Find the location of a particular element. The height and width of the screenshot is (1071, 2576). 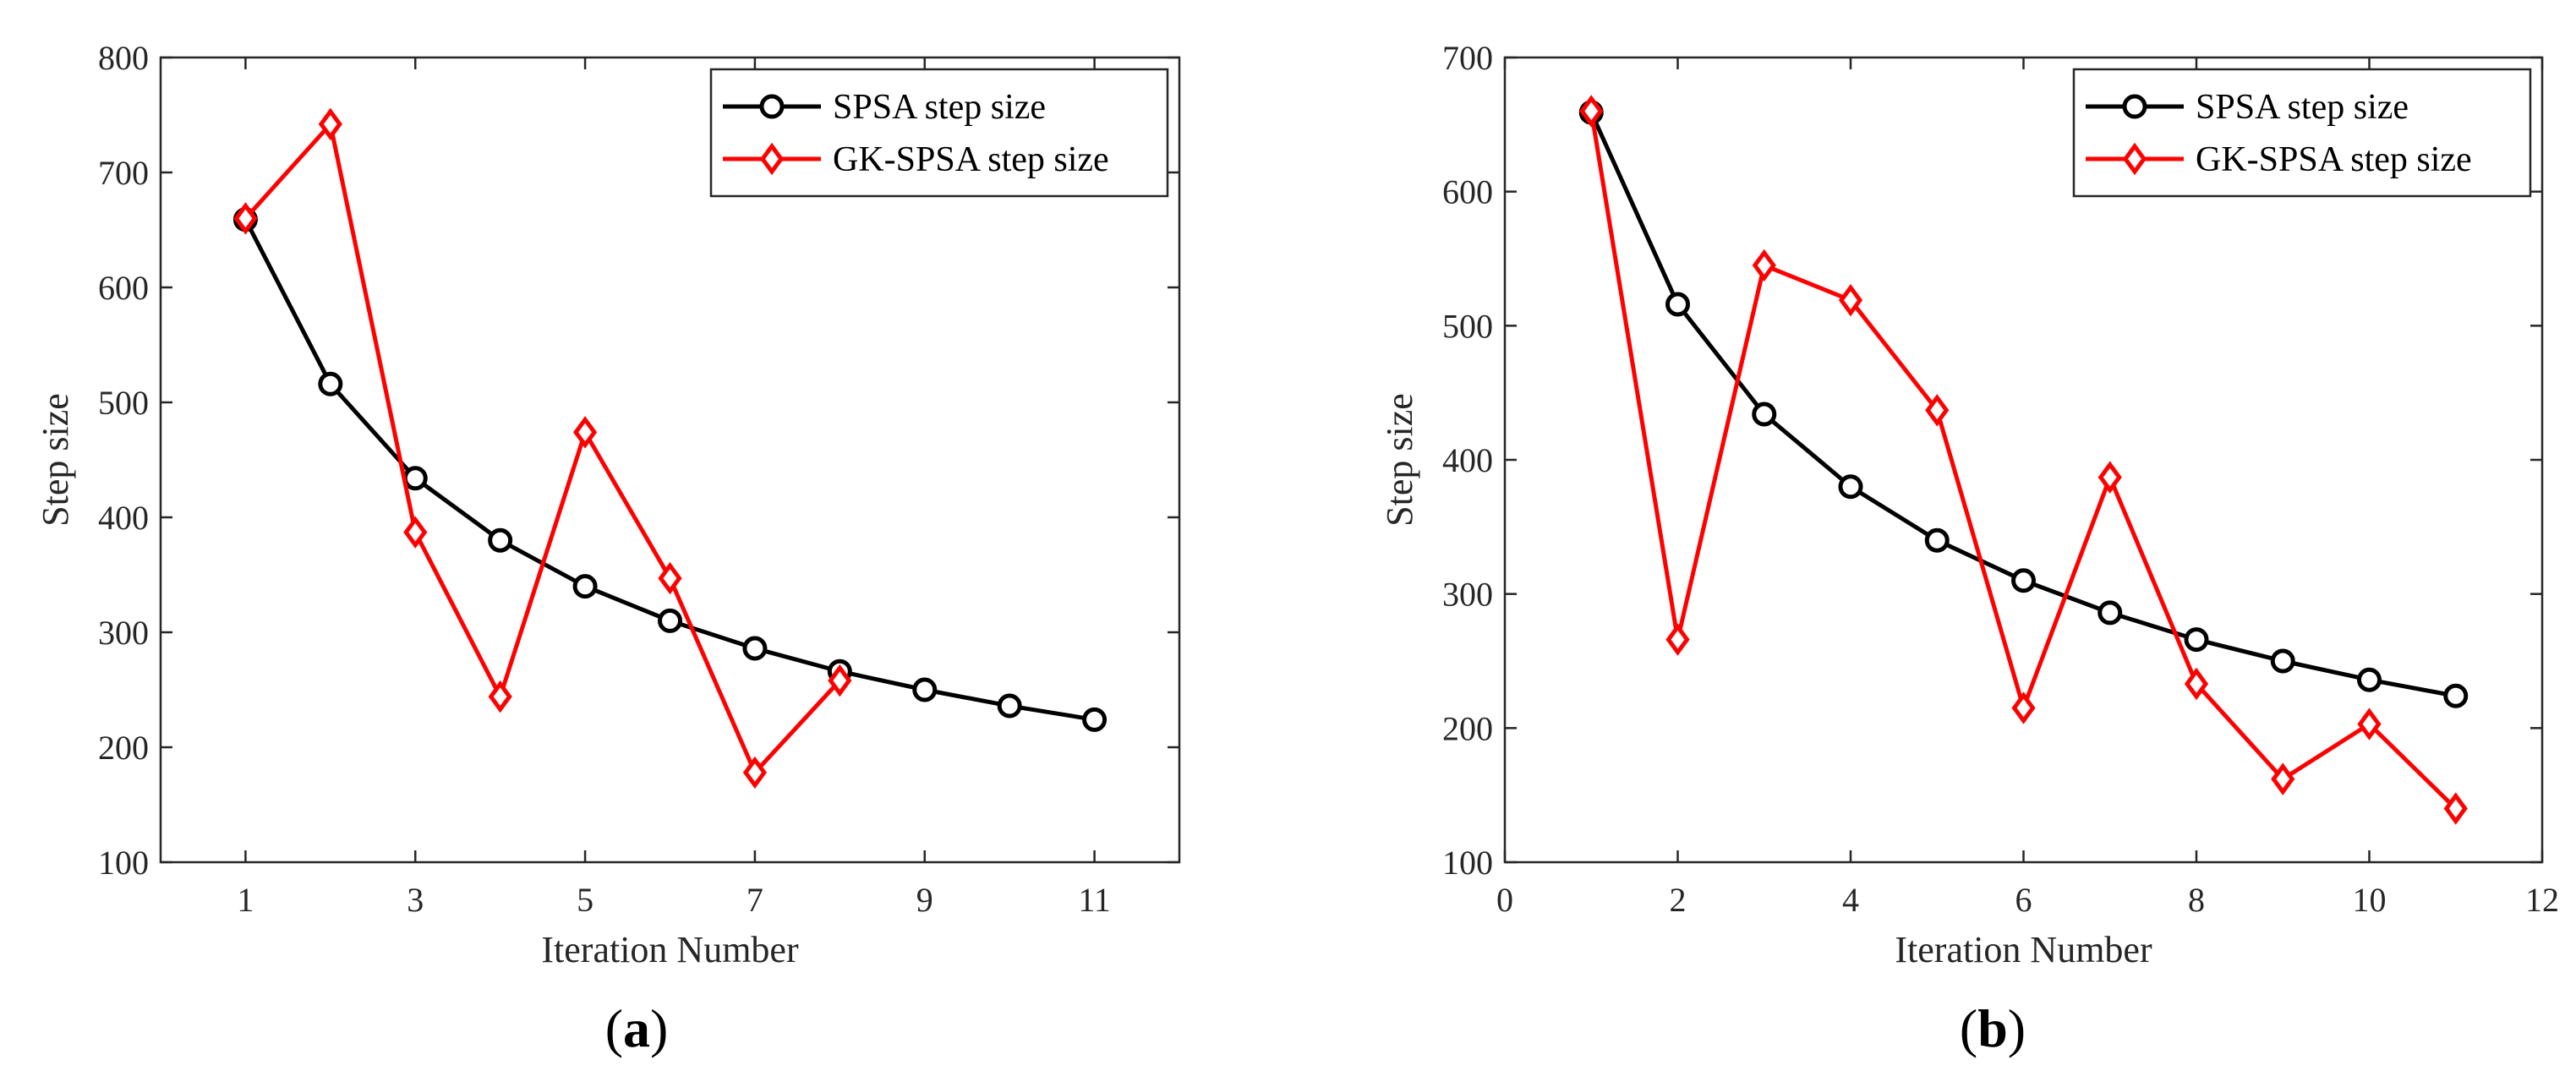

series-line is located at coordinates (543, 448).